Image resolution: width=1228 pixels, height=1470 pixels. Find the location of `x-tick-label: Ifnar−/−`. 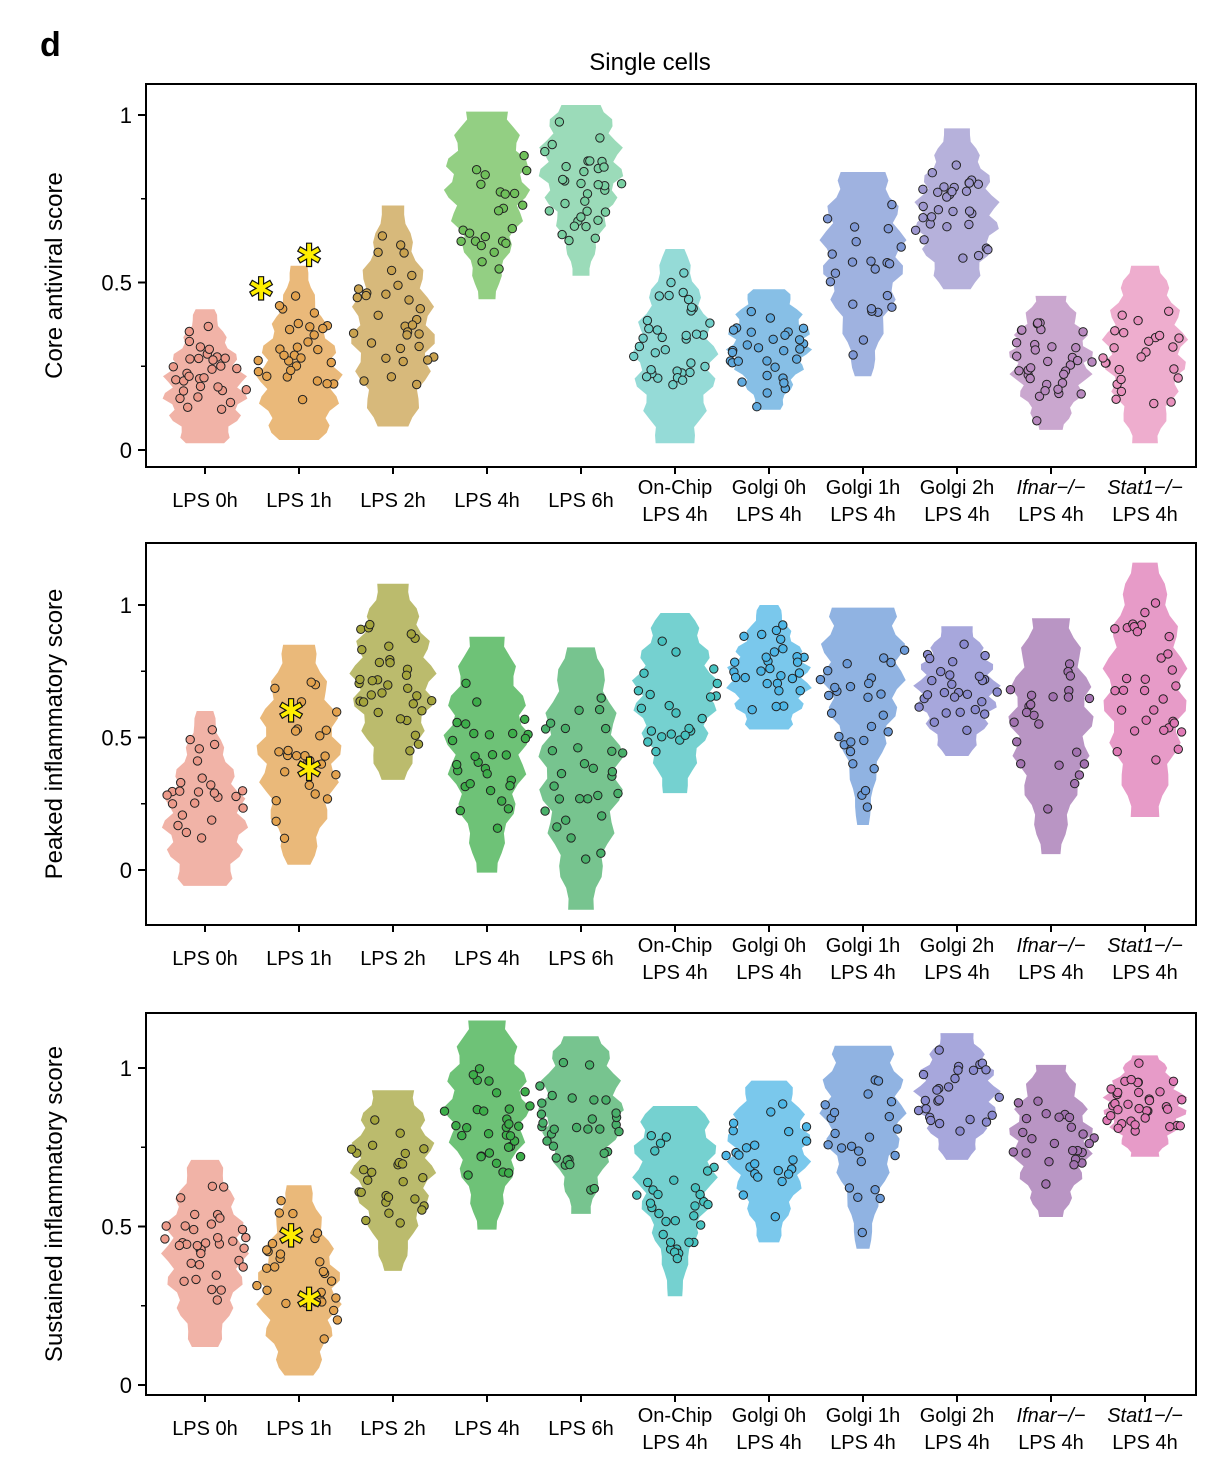

x-tick-label: Ifnar−/− is located at coordinates (1051, 488).